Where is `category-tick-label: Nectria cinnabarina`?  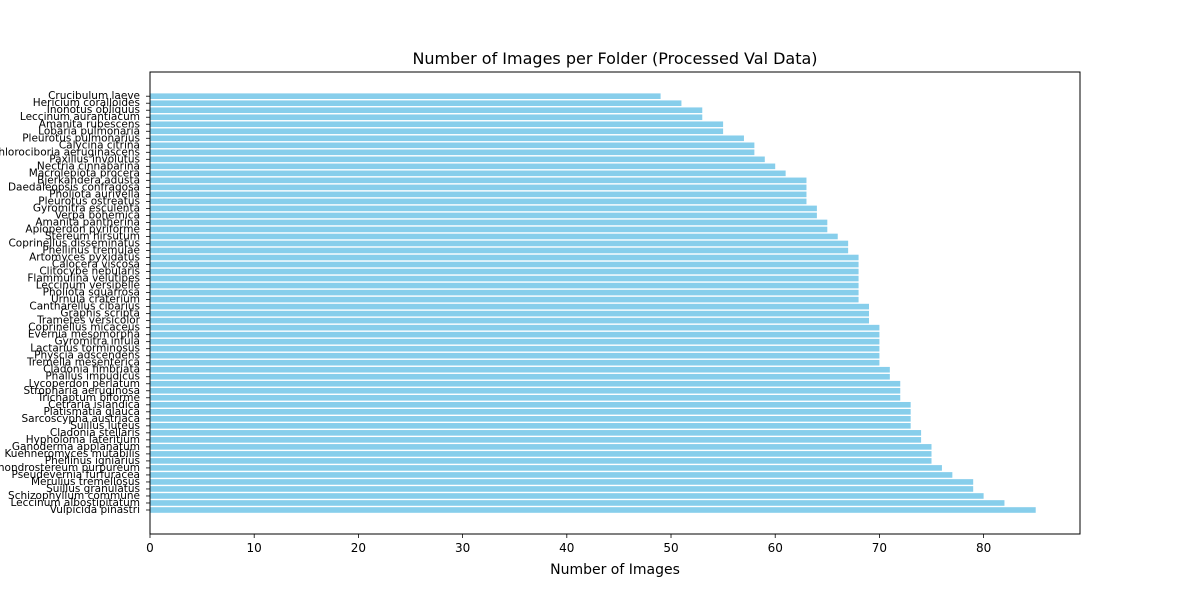
category-tick-label: Nectria cinnabarina is located at coordinates (88, 166).